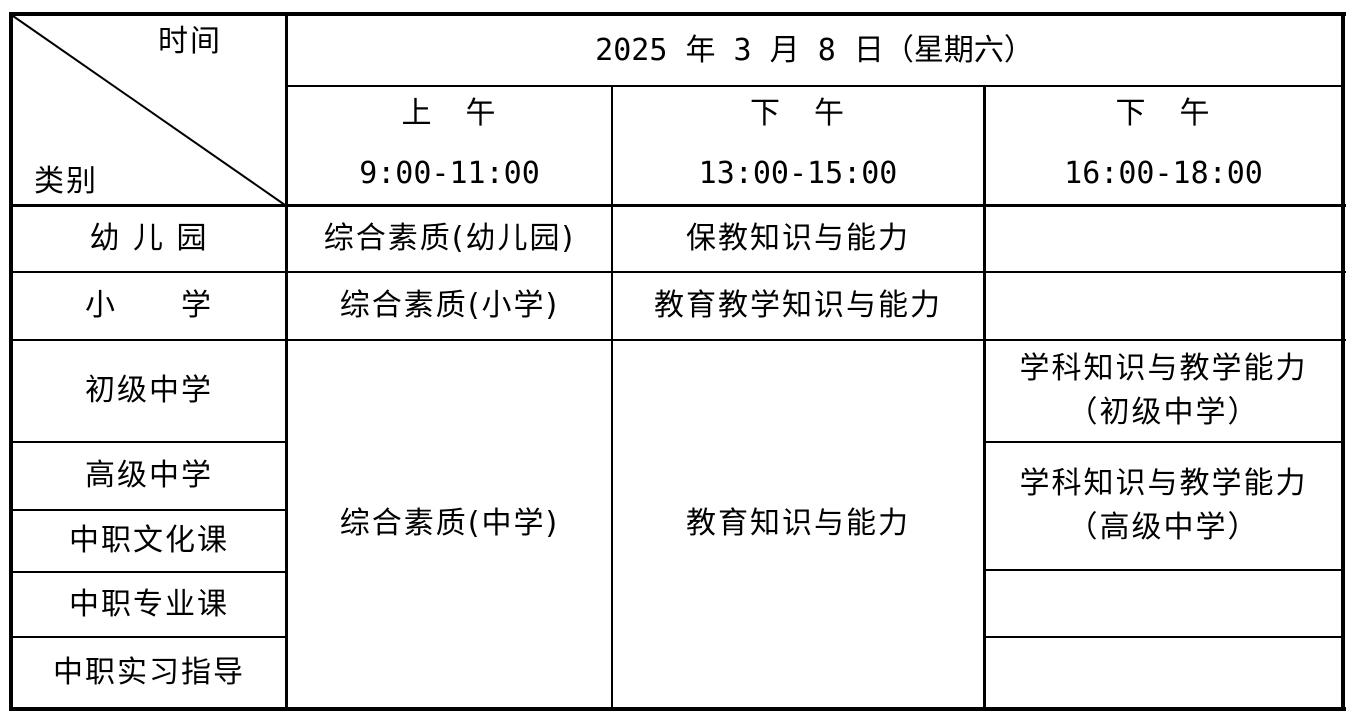 This screenshot has width=1358, height=726. I want to click on category-voc-major: 中职专业课, so click(149, 604).